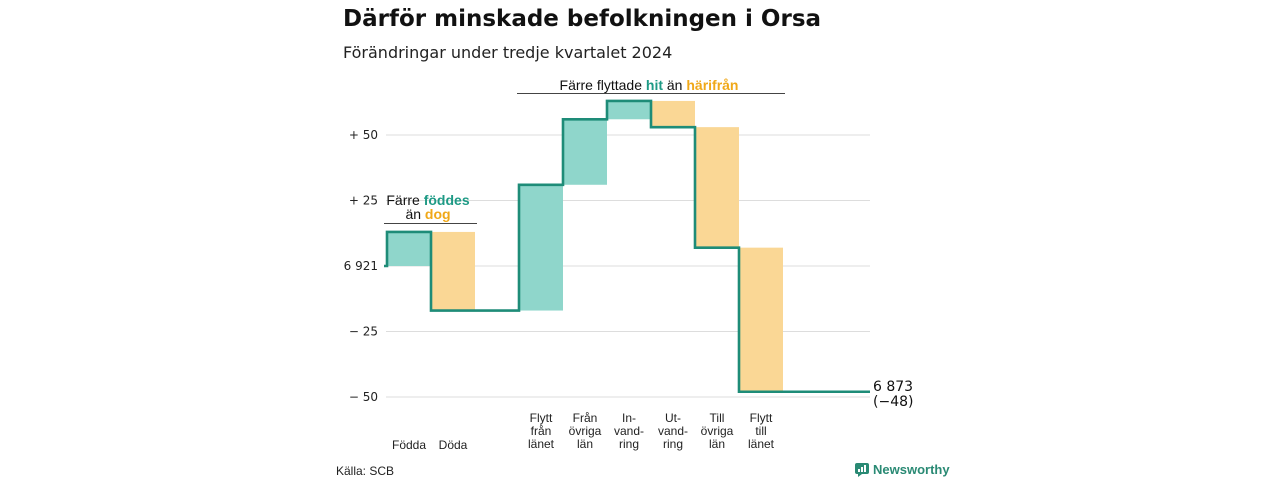 This screenshot has height=480, width=1280. What do you see at coordinates (541, 431) in the screenshot?
I see `category-label: från` at bounding box center [541, 431].